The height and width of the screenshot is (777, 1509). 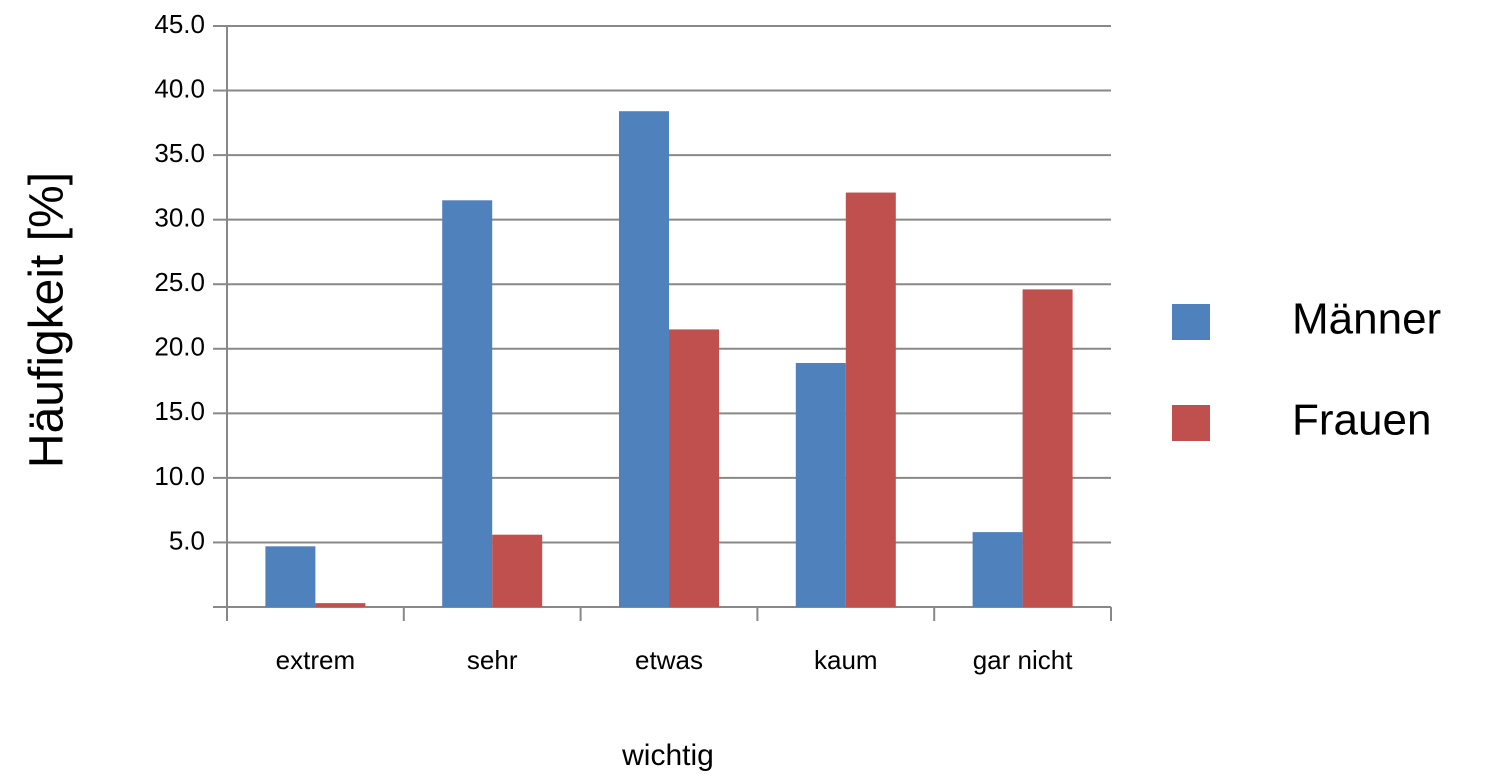 What do you see at coordinates (669, 660) in the screenshot?
I see `x-tick-label: etwas` at bounding box center [669, 660].